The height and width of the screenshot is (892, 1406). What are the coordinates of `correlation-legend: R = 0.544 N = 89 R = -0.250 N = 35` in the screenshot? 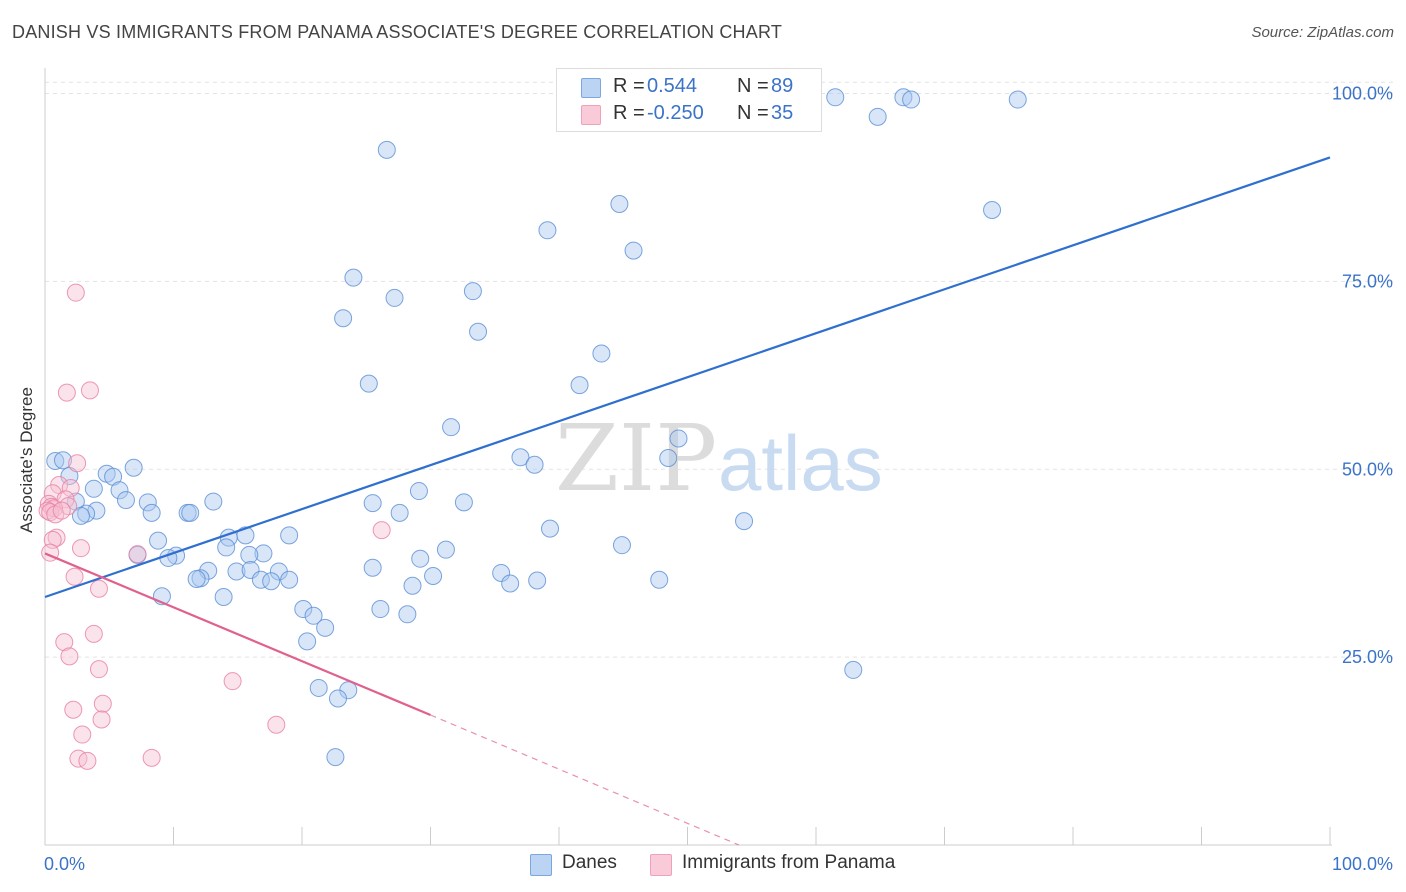 It's located at (689, 100).